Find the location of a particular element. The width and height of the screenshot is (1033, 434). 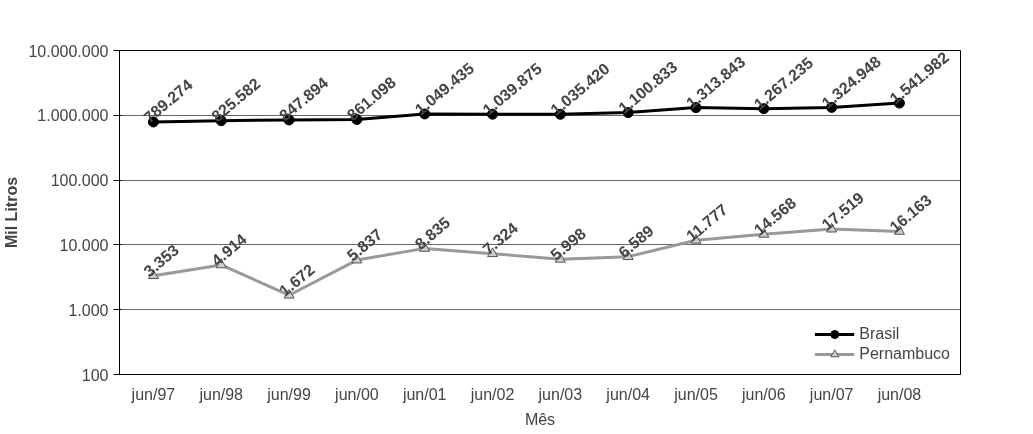

y-tick-label: 10.000.000 is located at coordinates (68, 51).